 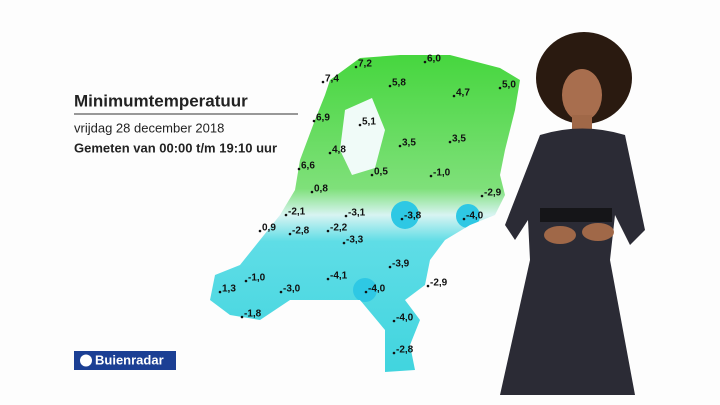 I want to click on logo-text: Buienradar, so click(x=129, y=359).